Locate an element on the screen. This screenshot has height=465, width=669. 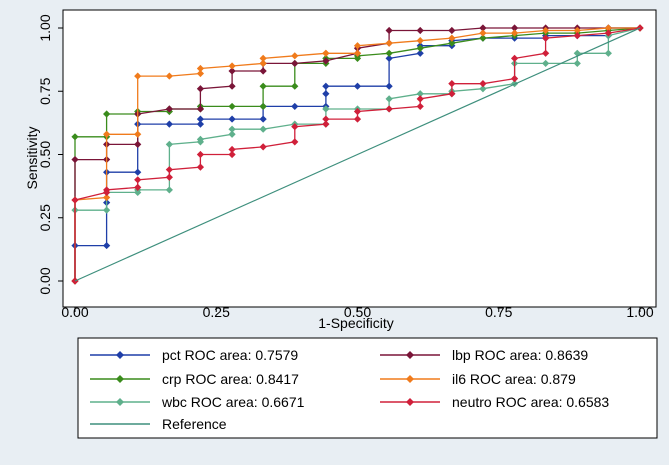
legend-label: il6 ROC area: 0.879 is located at coordinates (514, 379).